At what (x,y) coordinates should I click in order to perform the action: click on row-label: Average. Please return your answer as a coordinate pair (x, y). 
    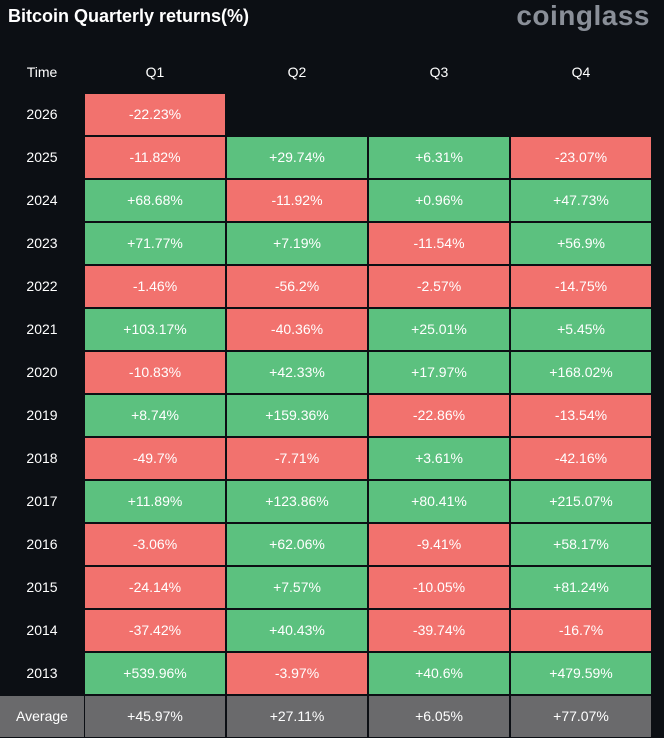
    Looking at the image, I should click on (42, 716).